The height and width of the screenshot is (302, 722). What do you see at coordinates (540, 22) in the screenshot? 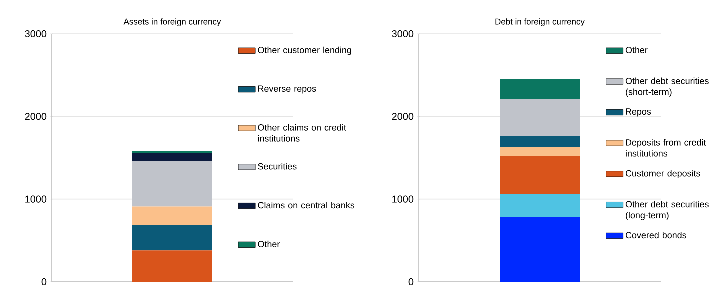
I see `chart-title: Debt in foreign currency` at bounding box center [540, 22].